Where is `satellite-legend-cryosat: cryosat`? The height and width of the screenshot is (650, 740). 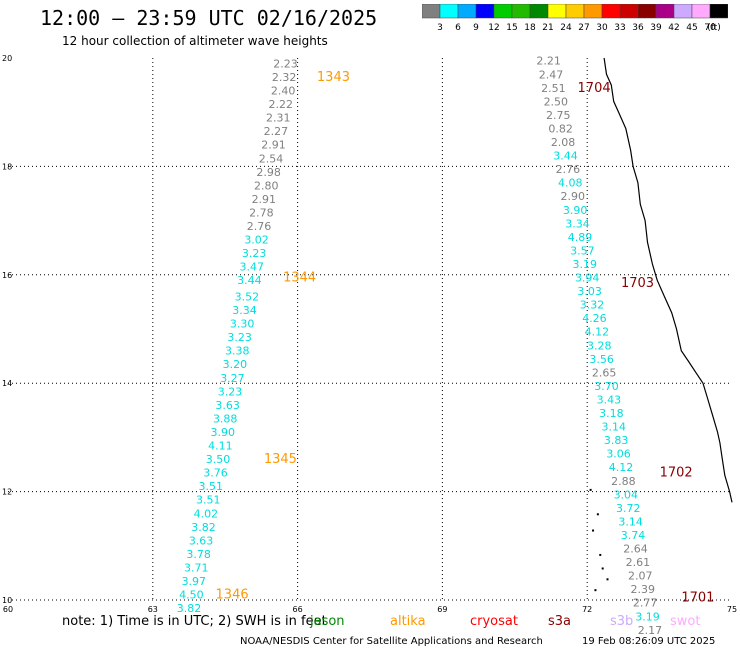
satellite-legend-cryosat: cryosat is located at coordinates (494, 621).